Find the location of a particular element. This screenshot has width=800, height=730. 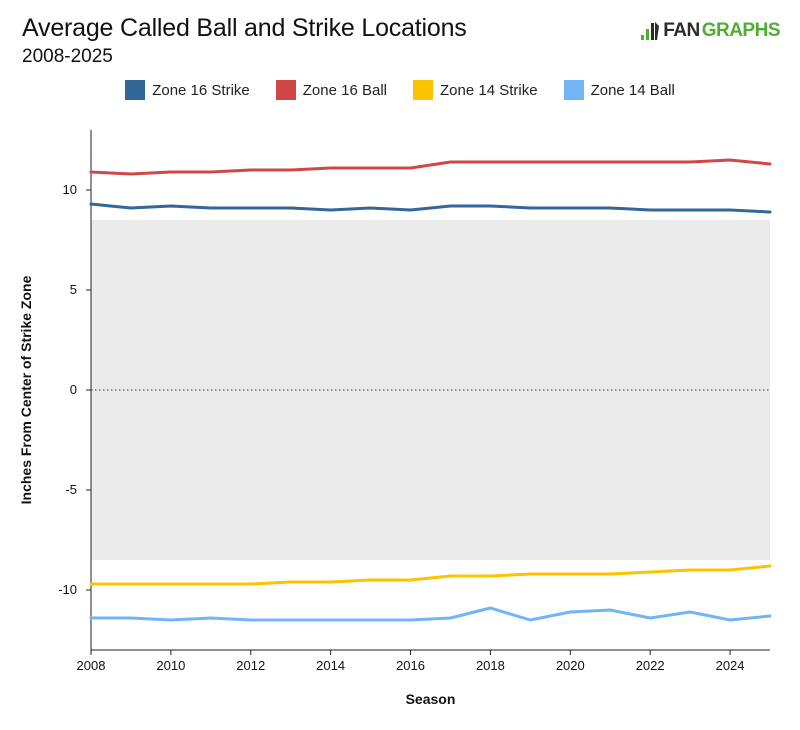

legend-item-zone-16-strike: Zone 16 Strike is located at coordinates (187, 90).